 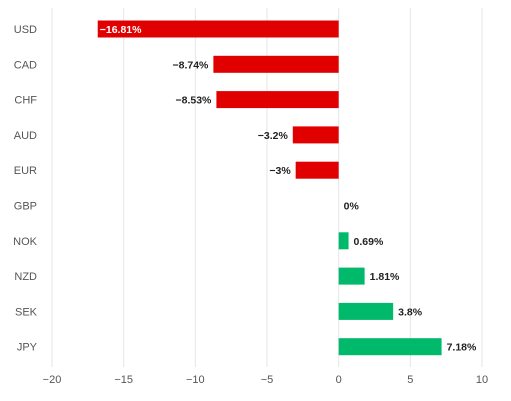 I want to click on x-tick-label: 5, so click(x=410, y=380).